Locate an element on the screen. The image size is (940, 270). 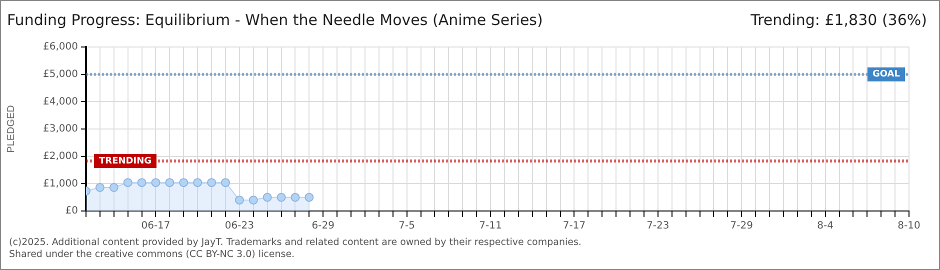
x-tick-label: 6-29 is located at coordinates (323, 226).